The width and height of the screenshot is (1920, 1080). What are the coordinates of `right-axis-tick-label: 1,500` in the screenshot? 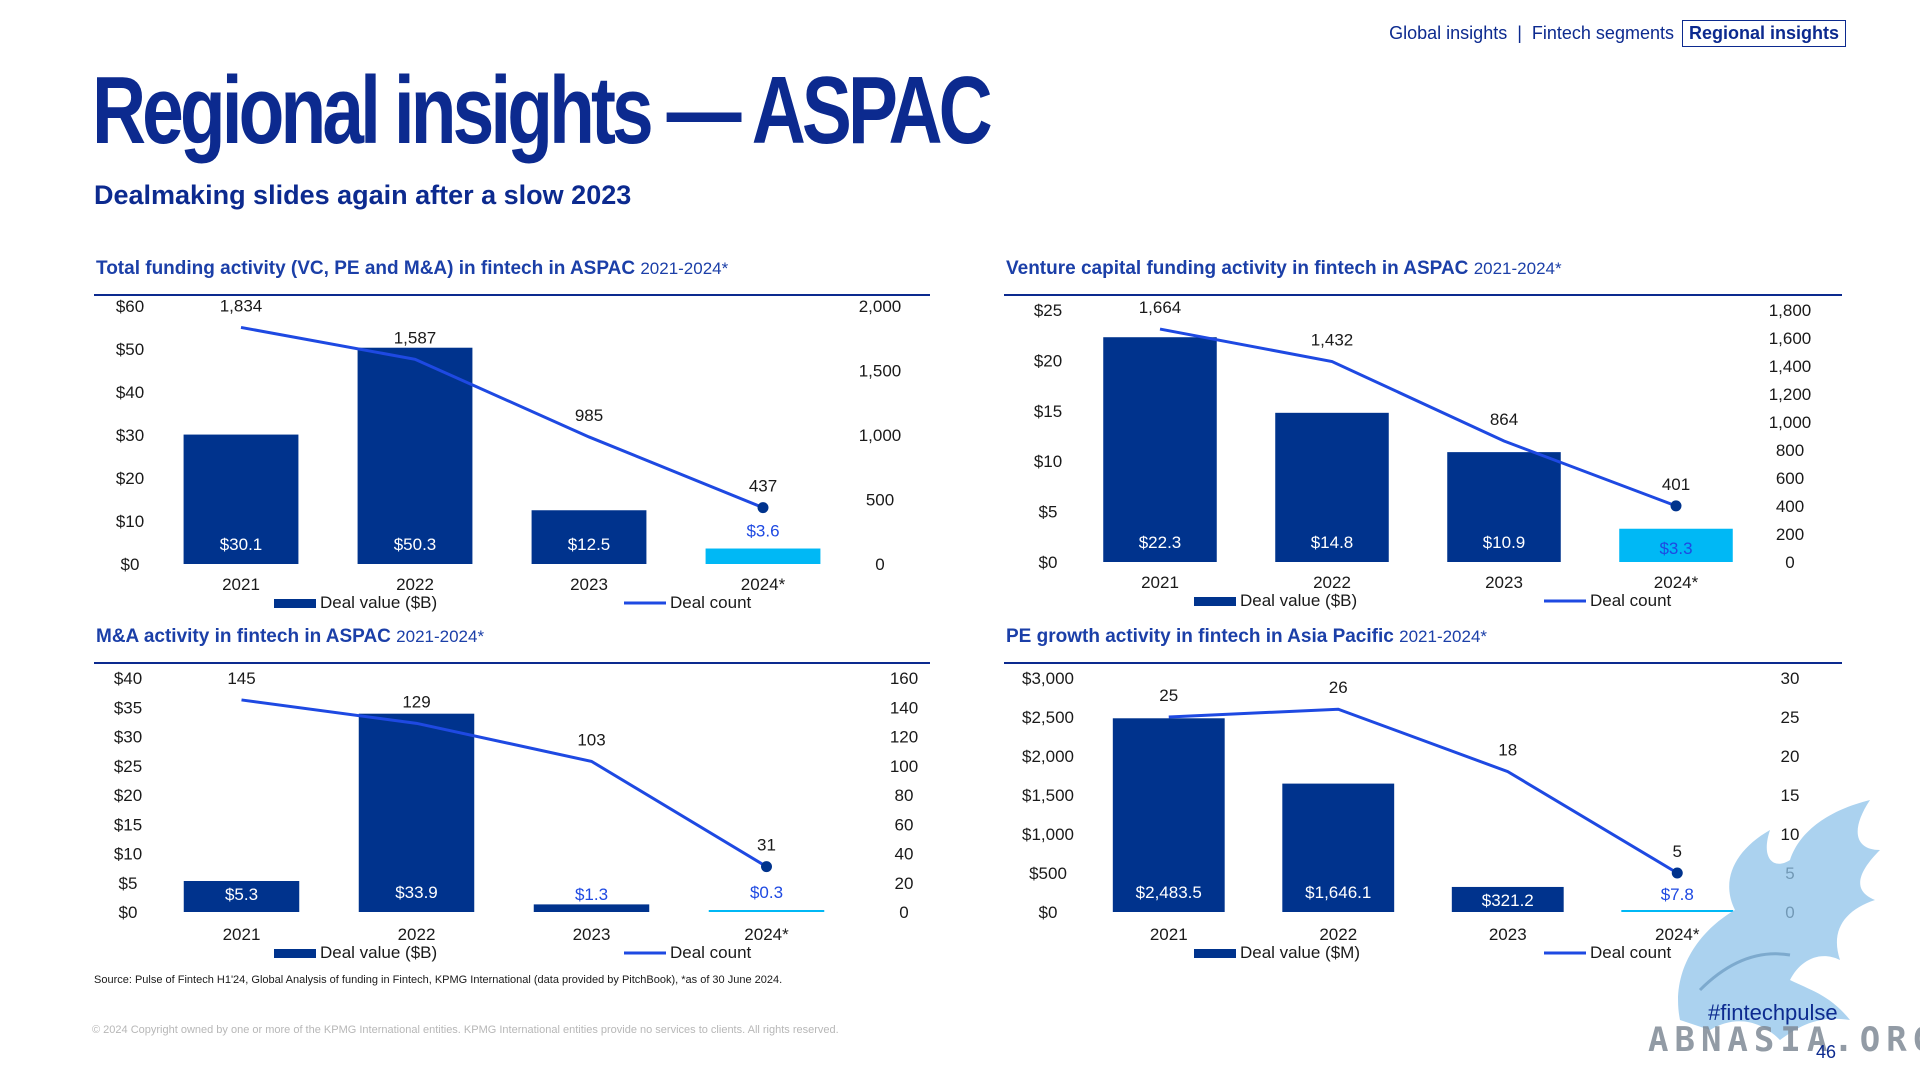 It's located at (880, 371).